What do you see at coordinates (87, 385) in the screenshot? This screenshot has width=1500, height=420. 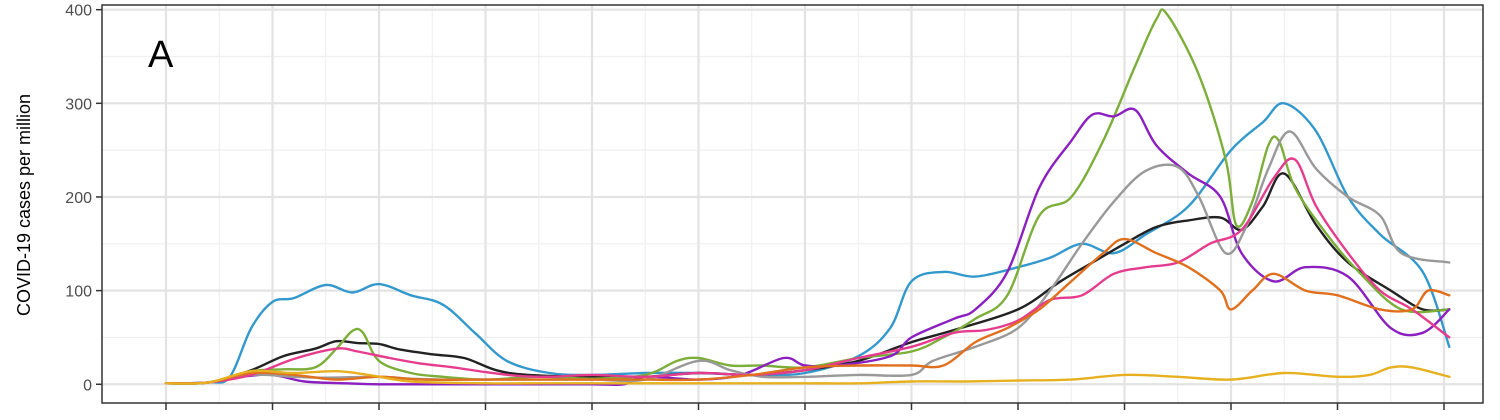 I see `y-tick-label: 0` at bounding box center [87, 385].